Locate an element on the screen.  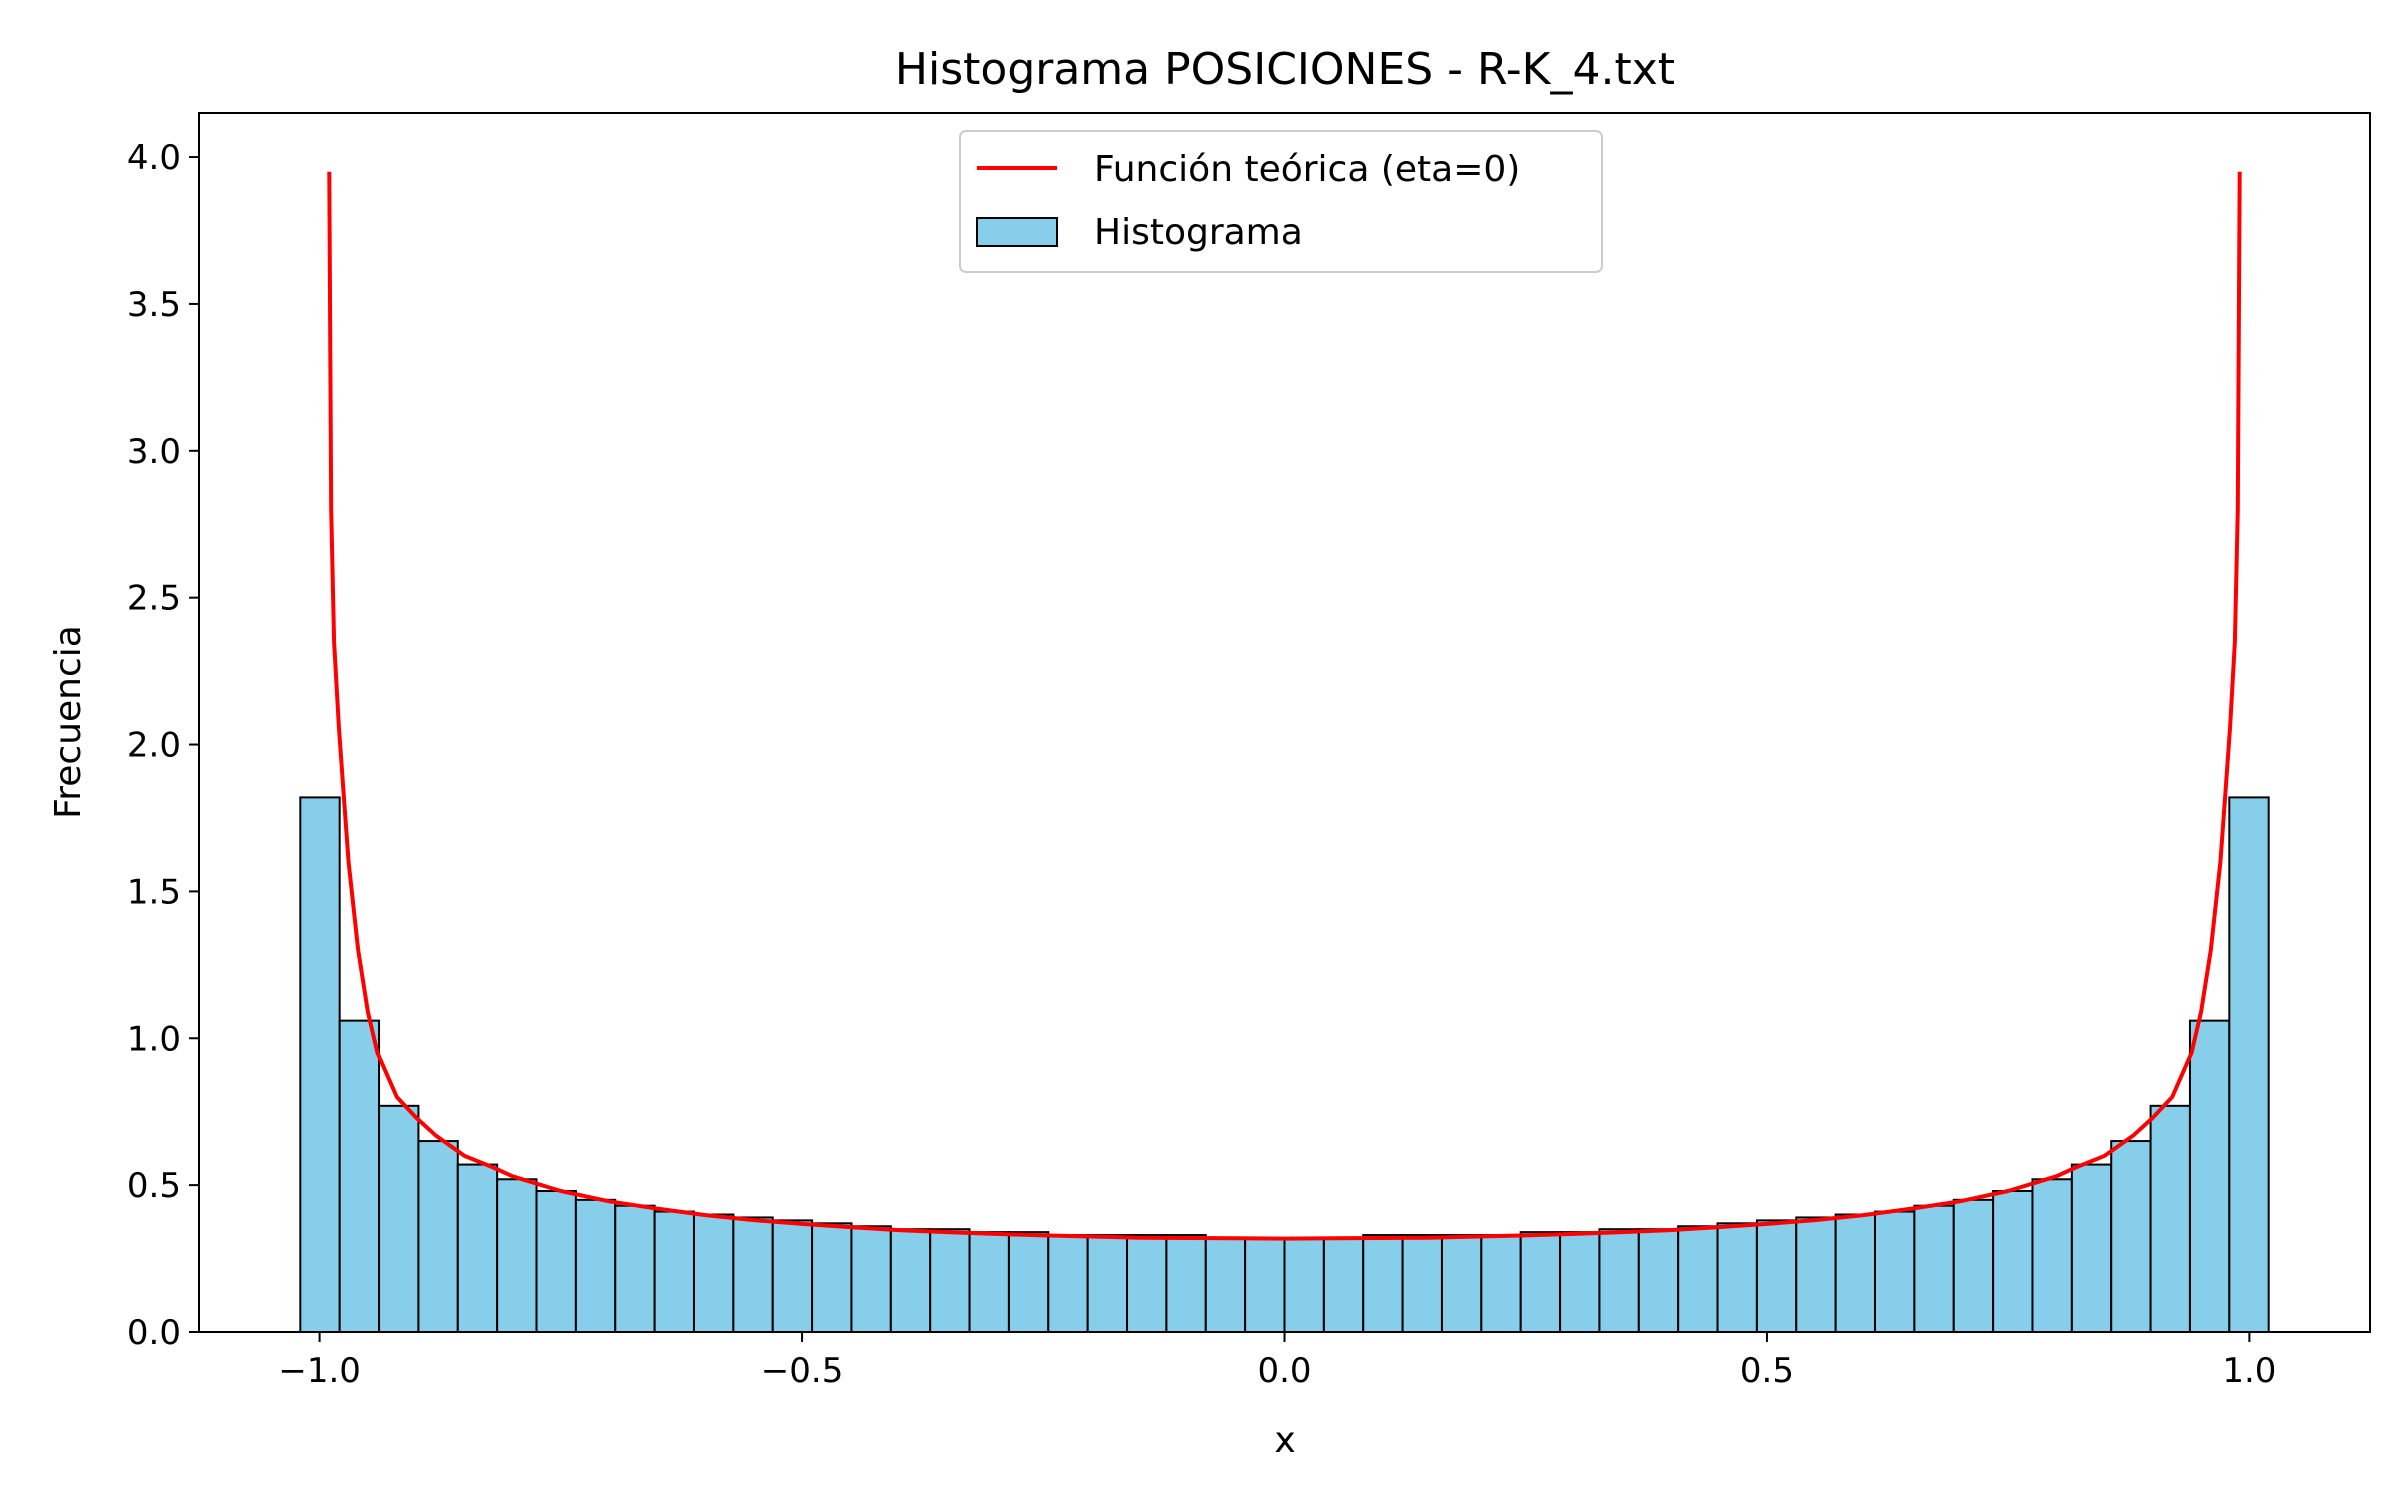
y-tick-label: 0.0 is located at coordinates (154, 1333).